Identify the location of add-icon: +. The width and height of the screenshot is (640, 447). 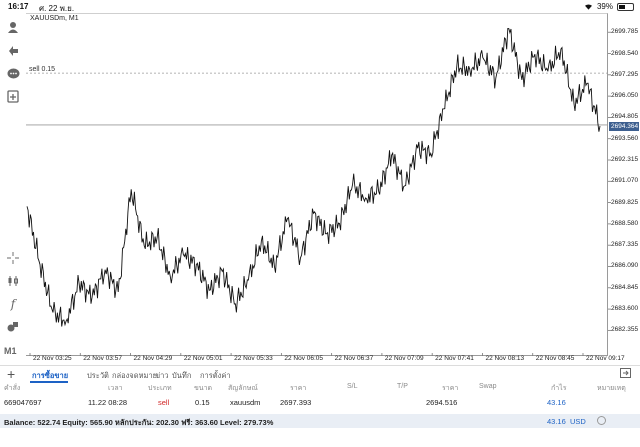
(11, 374).